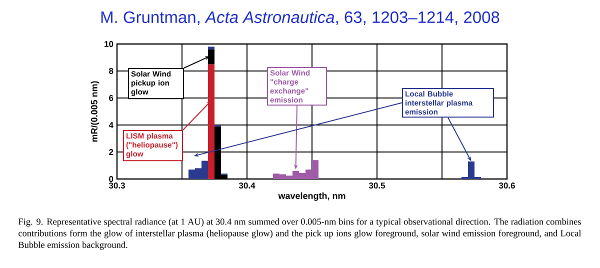 This screenshot has width=600, height=268. Describe the element at coordinates (312, 196) in the screenshot. I see `x-axis-title: wavelength, nm` at that location.